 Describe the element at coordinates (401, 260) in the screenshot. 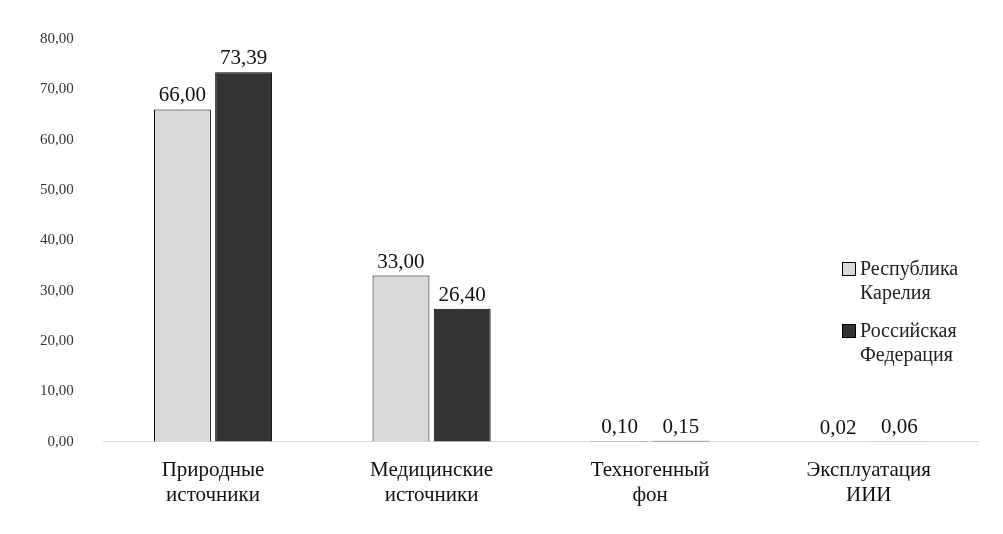

I see `data-label: 33,00` at that location.